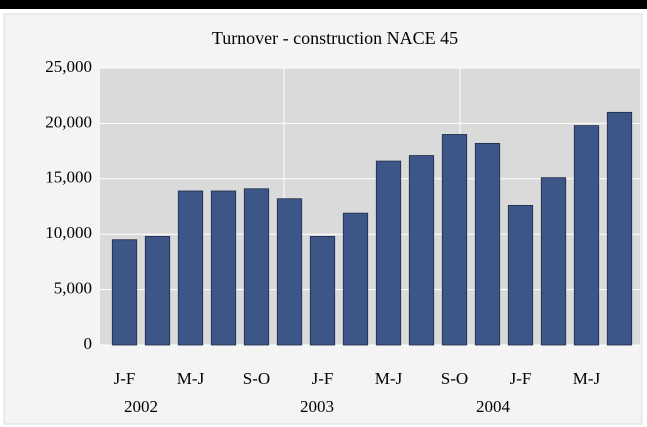  Describe the element at coordinates (73, 288) in the screenshot. I see `y-tick-label: 5,000` at that location.